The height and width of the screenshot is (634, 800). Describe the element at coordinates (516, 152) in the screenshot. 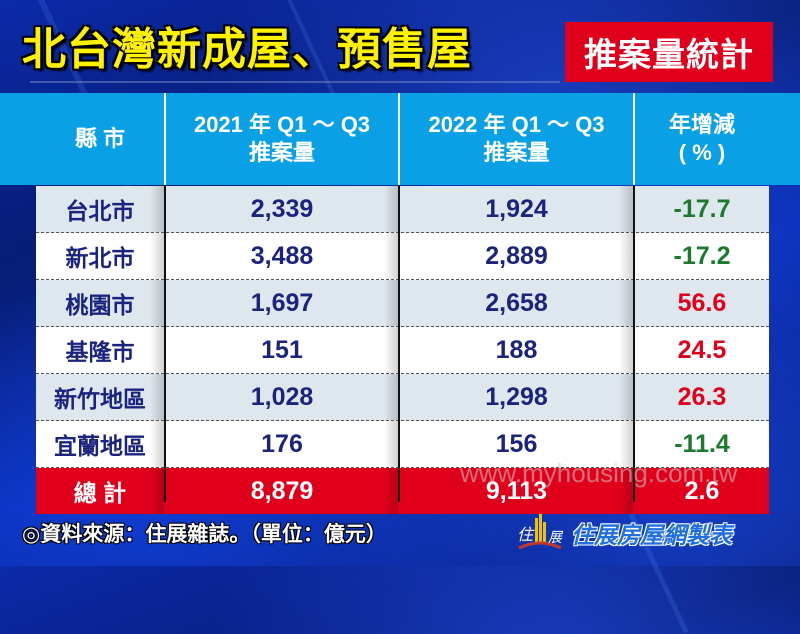

I see `header-2022-line2: 推案量` at that location.